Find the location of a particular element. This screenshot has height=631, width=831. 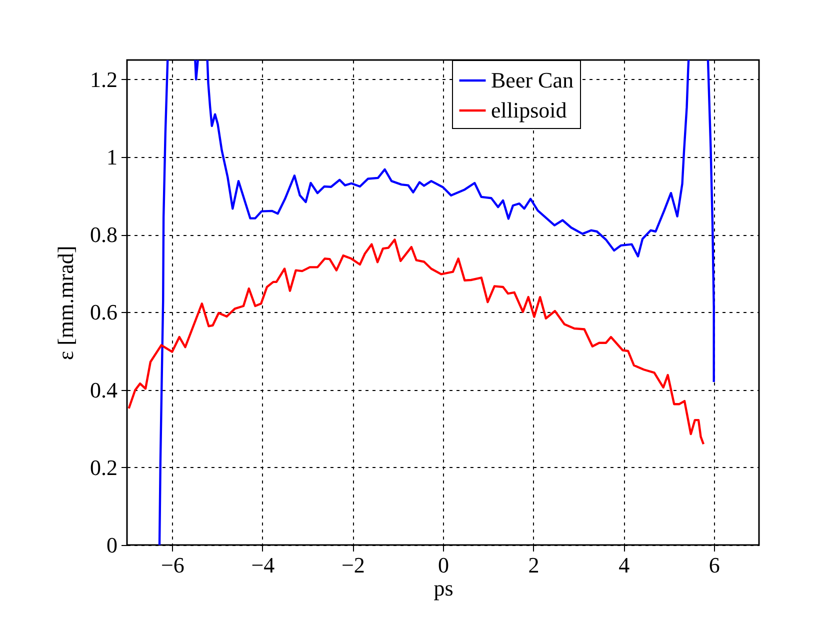

x-tick-label: 4 is located at coordinates (624, 565).